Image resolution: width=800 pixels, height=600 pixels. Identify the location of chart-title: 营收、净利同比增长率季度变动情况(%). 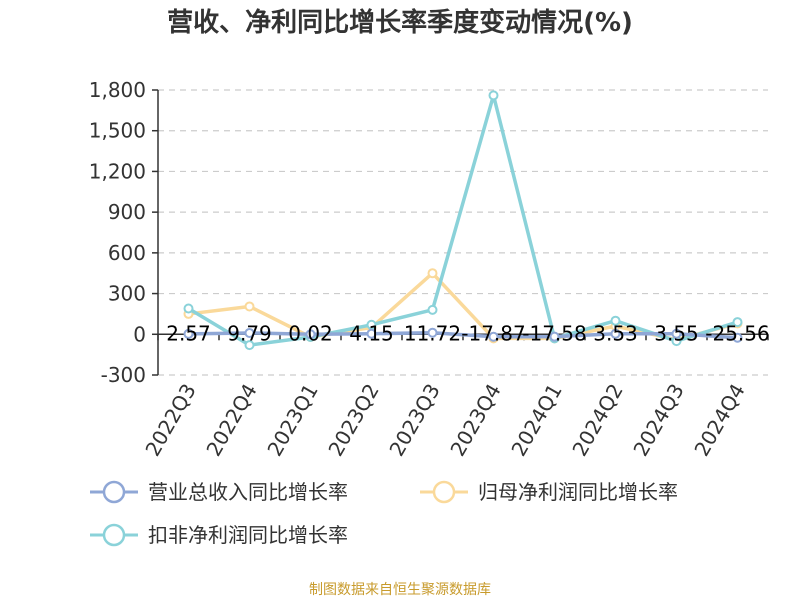
(400, 22).